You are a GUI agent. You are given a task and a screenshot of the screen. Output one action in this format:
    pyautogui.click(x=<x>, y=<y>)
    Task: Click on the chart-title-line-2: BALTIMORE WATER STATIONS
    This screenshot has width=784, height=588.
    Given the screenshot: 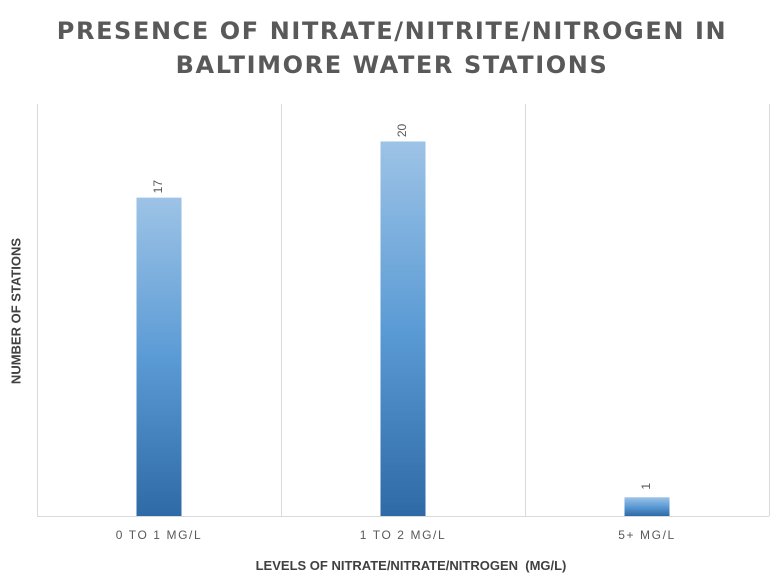 What is the action you would take?
    pyautogui.click(x=392, y=65)
    